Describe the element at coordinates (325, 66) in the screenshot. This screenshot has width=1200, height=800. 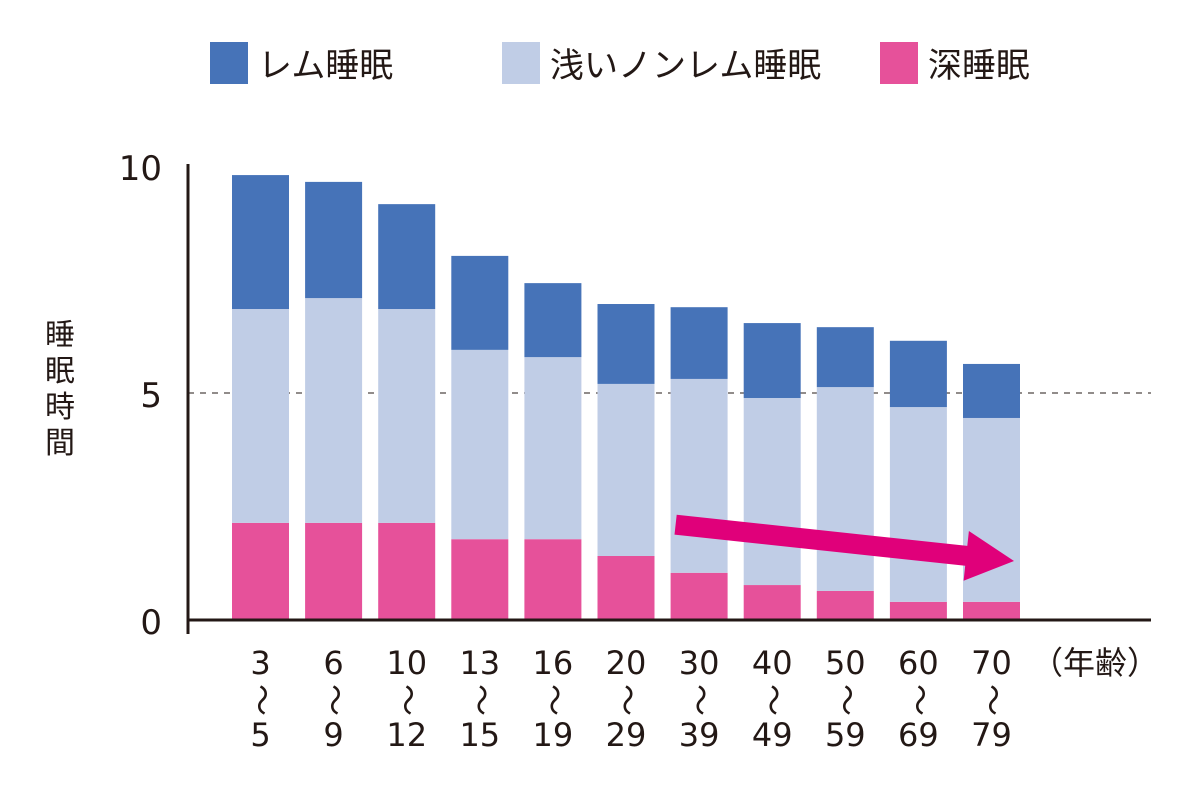
I see `legend-label: レム睡眠` at that location.